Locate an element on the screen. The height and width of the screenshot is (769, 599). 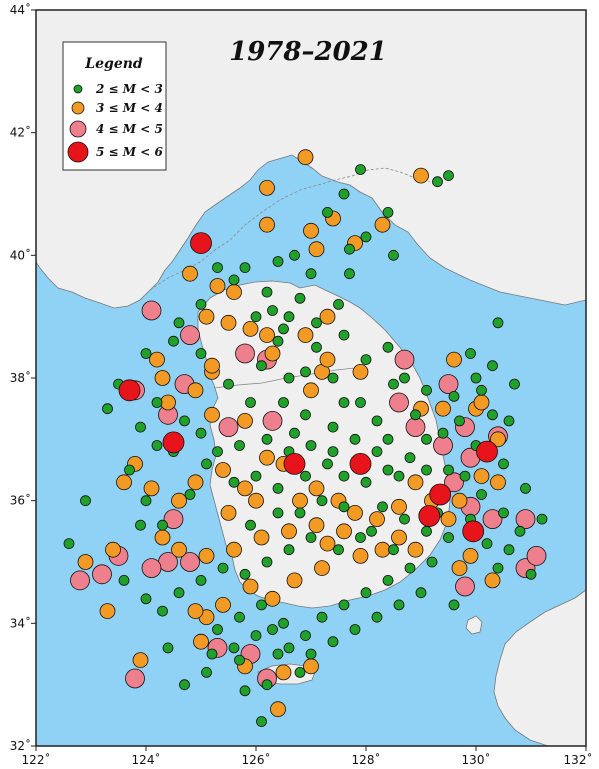
legend-swatch-m4 is located at coordinates (78, 129).